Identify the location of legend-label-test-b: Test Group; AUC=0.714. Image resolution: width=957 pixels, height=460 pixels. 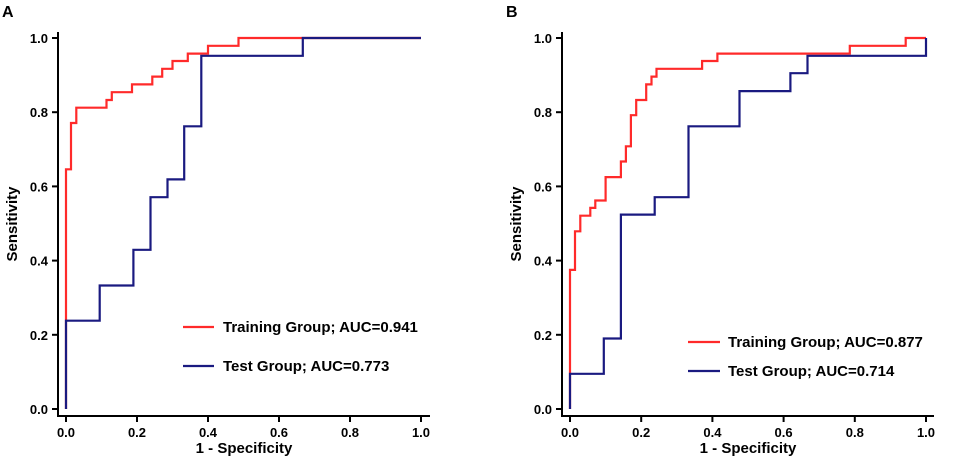
(811, 371).